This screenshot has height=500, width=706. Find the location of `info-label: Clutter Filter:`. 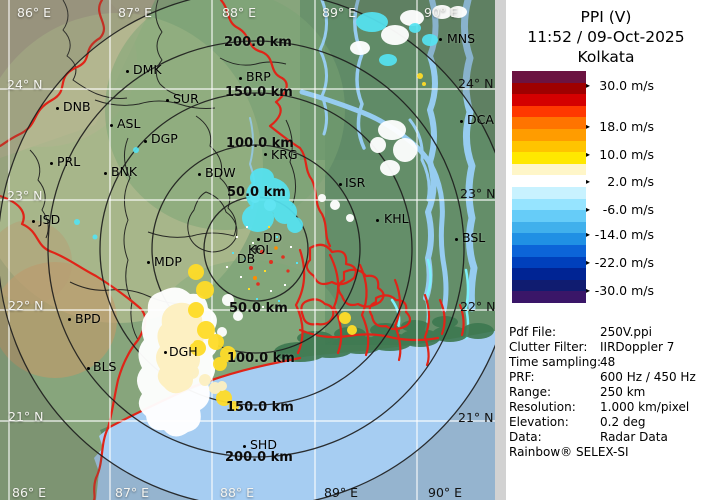

info-label: Clutter Filter: is located at coordinates (548, 347).